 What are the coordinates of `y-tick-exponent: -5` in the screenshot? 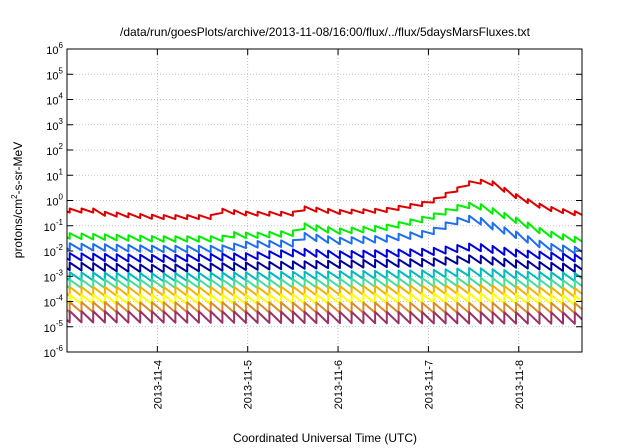 It's located at (60, 323).